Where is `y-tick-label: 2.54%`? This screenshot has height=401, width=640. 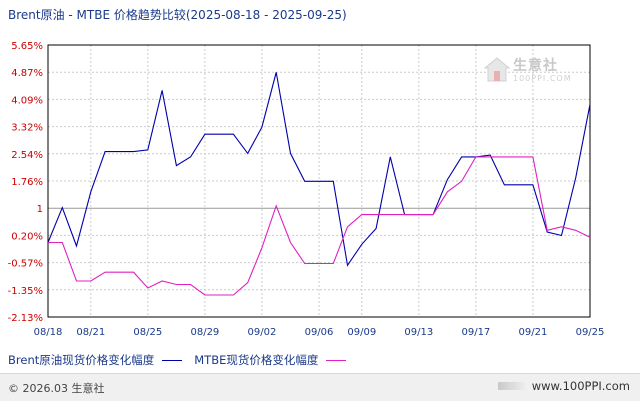 y-tick-label: 2.54% is located at coordinates (27, 155).